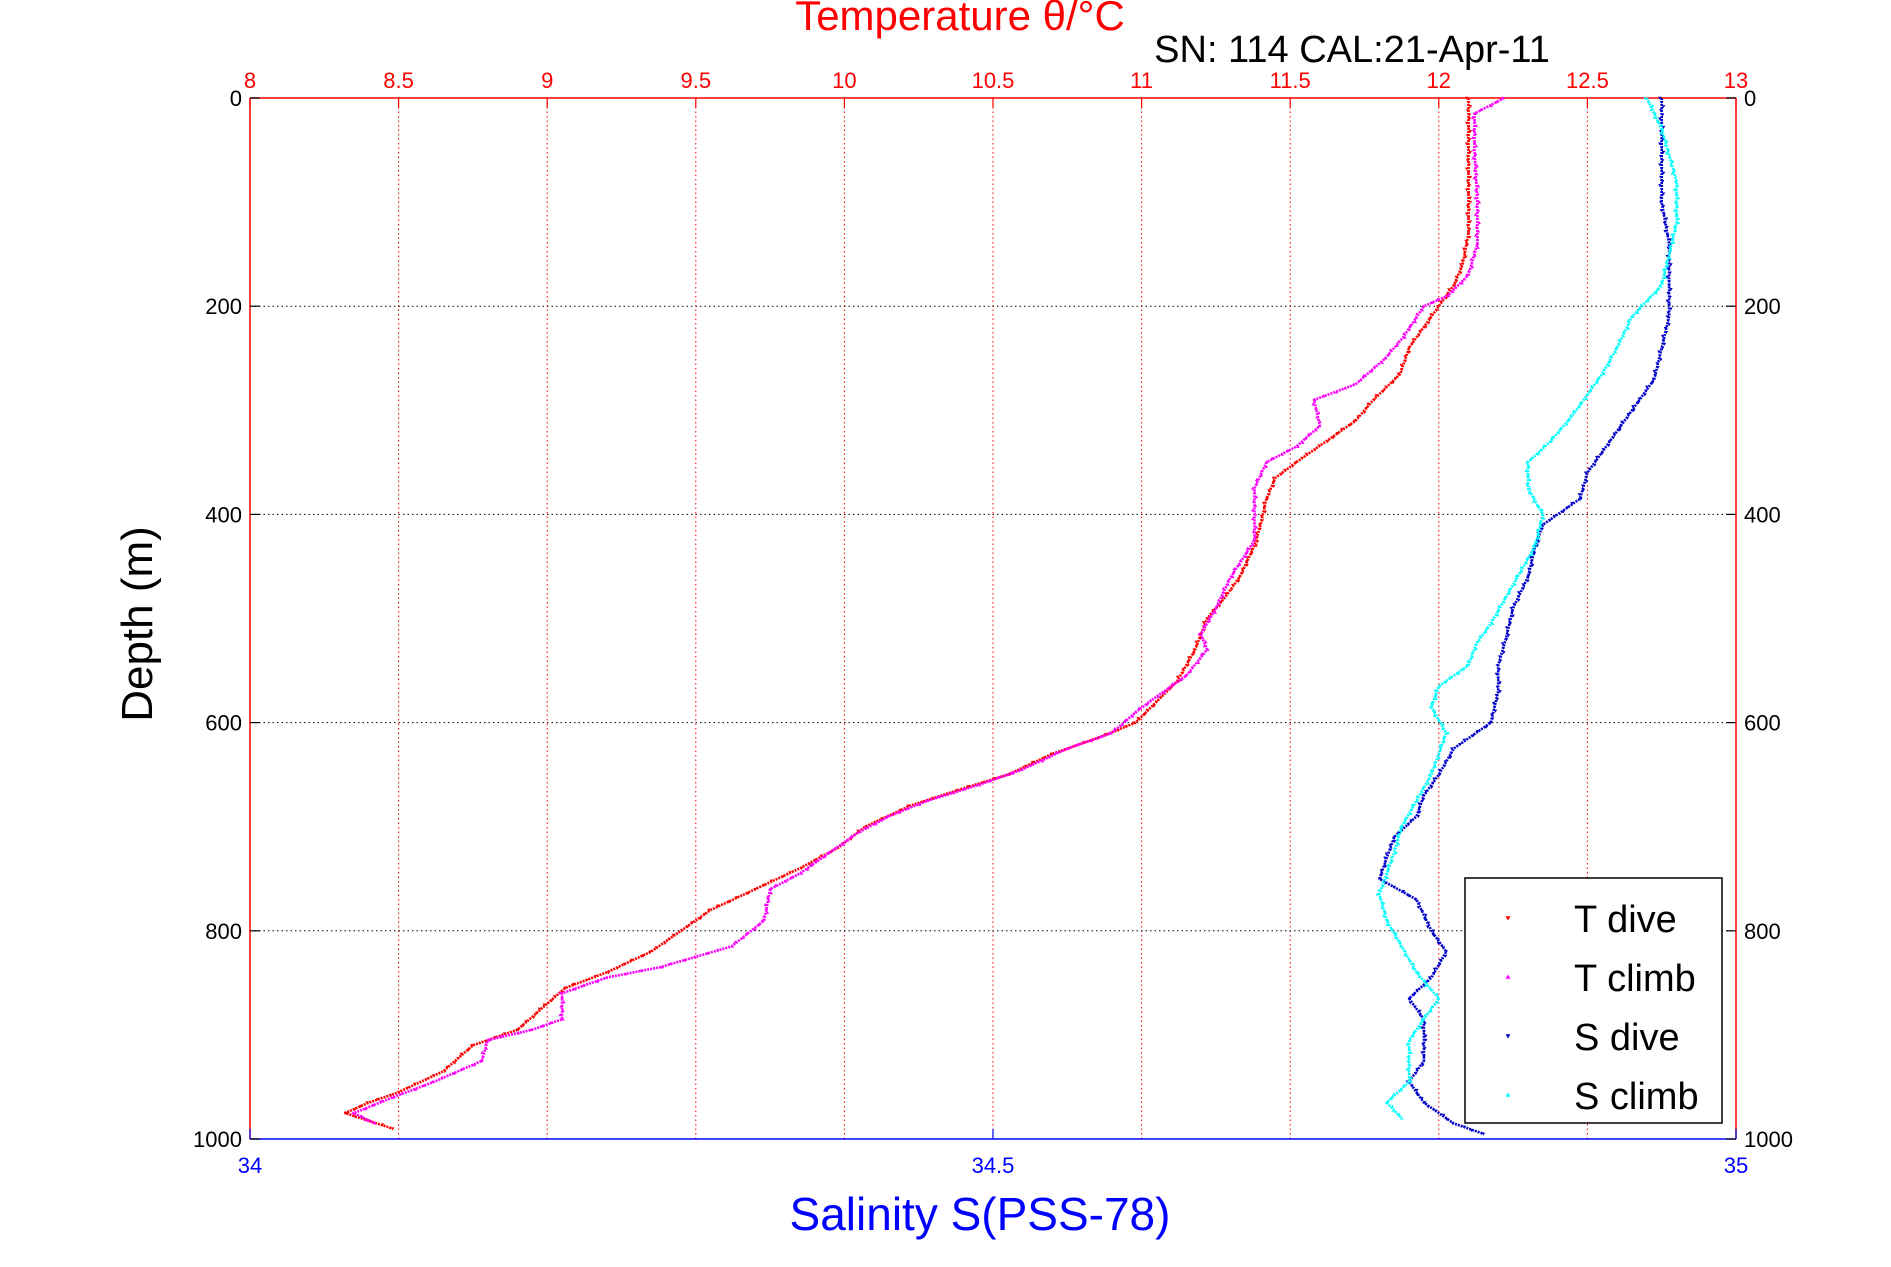 The image size is (1891, 1267). Describe the element at coordinates (1762, 931) in the screenshot. I see `depth-tick-label-right: 800` at that location.